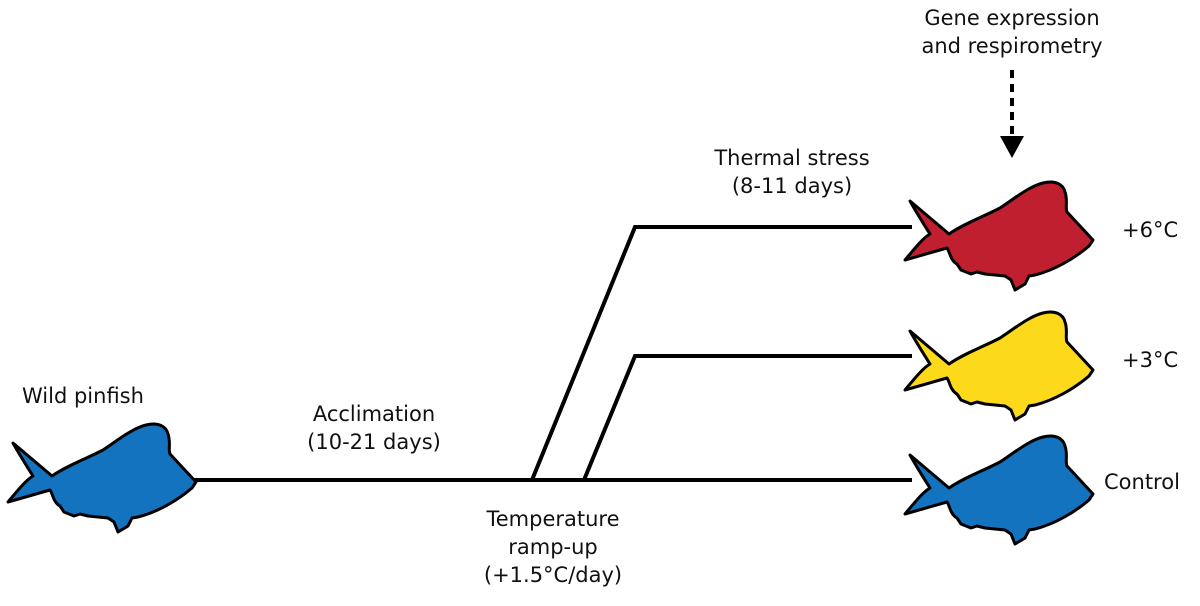  Describe the element at coordinates (374, 414) in the screenshot. I see `acclimation-title: Acclimation` at that location.